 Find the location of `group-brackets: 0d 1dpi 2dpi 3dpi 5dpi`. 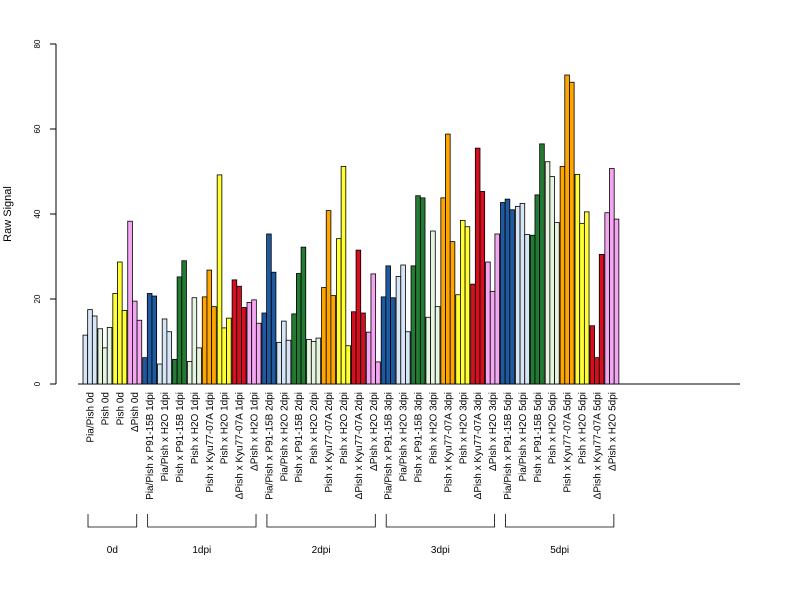

group-brackets: 0d 1dpi 2dpi 3dpi 5dpi is located at coordinates (351, 535).